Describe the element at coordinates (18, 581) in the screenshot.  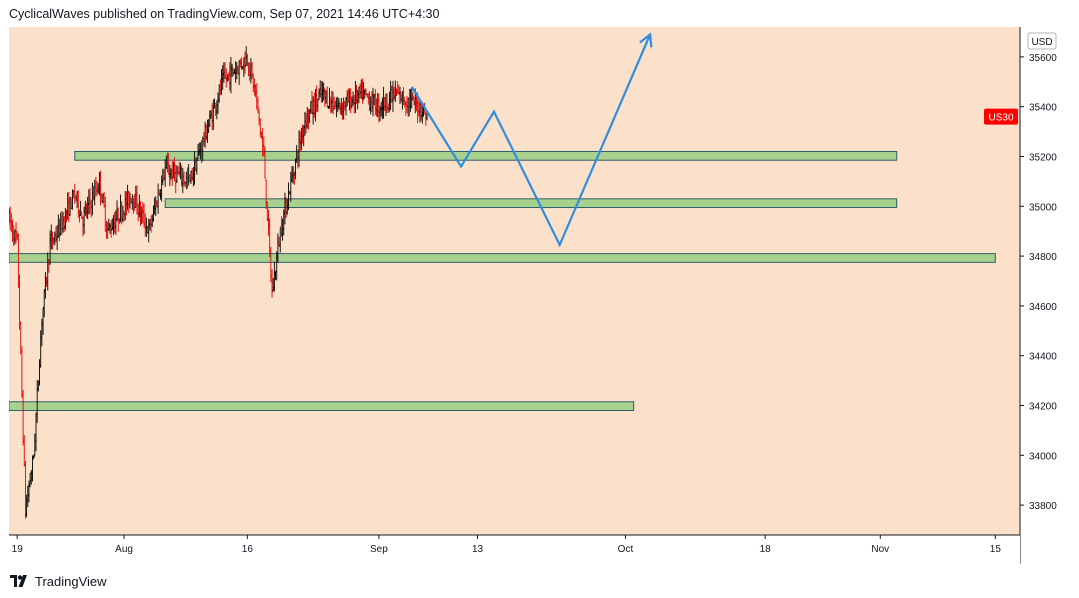
I see `tradingview-logo-icon` at that location.